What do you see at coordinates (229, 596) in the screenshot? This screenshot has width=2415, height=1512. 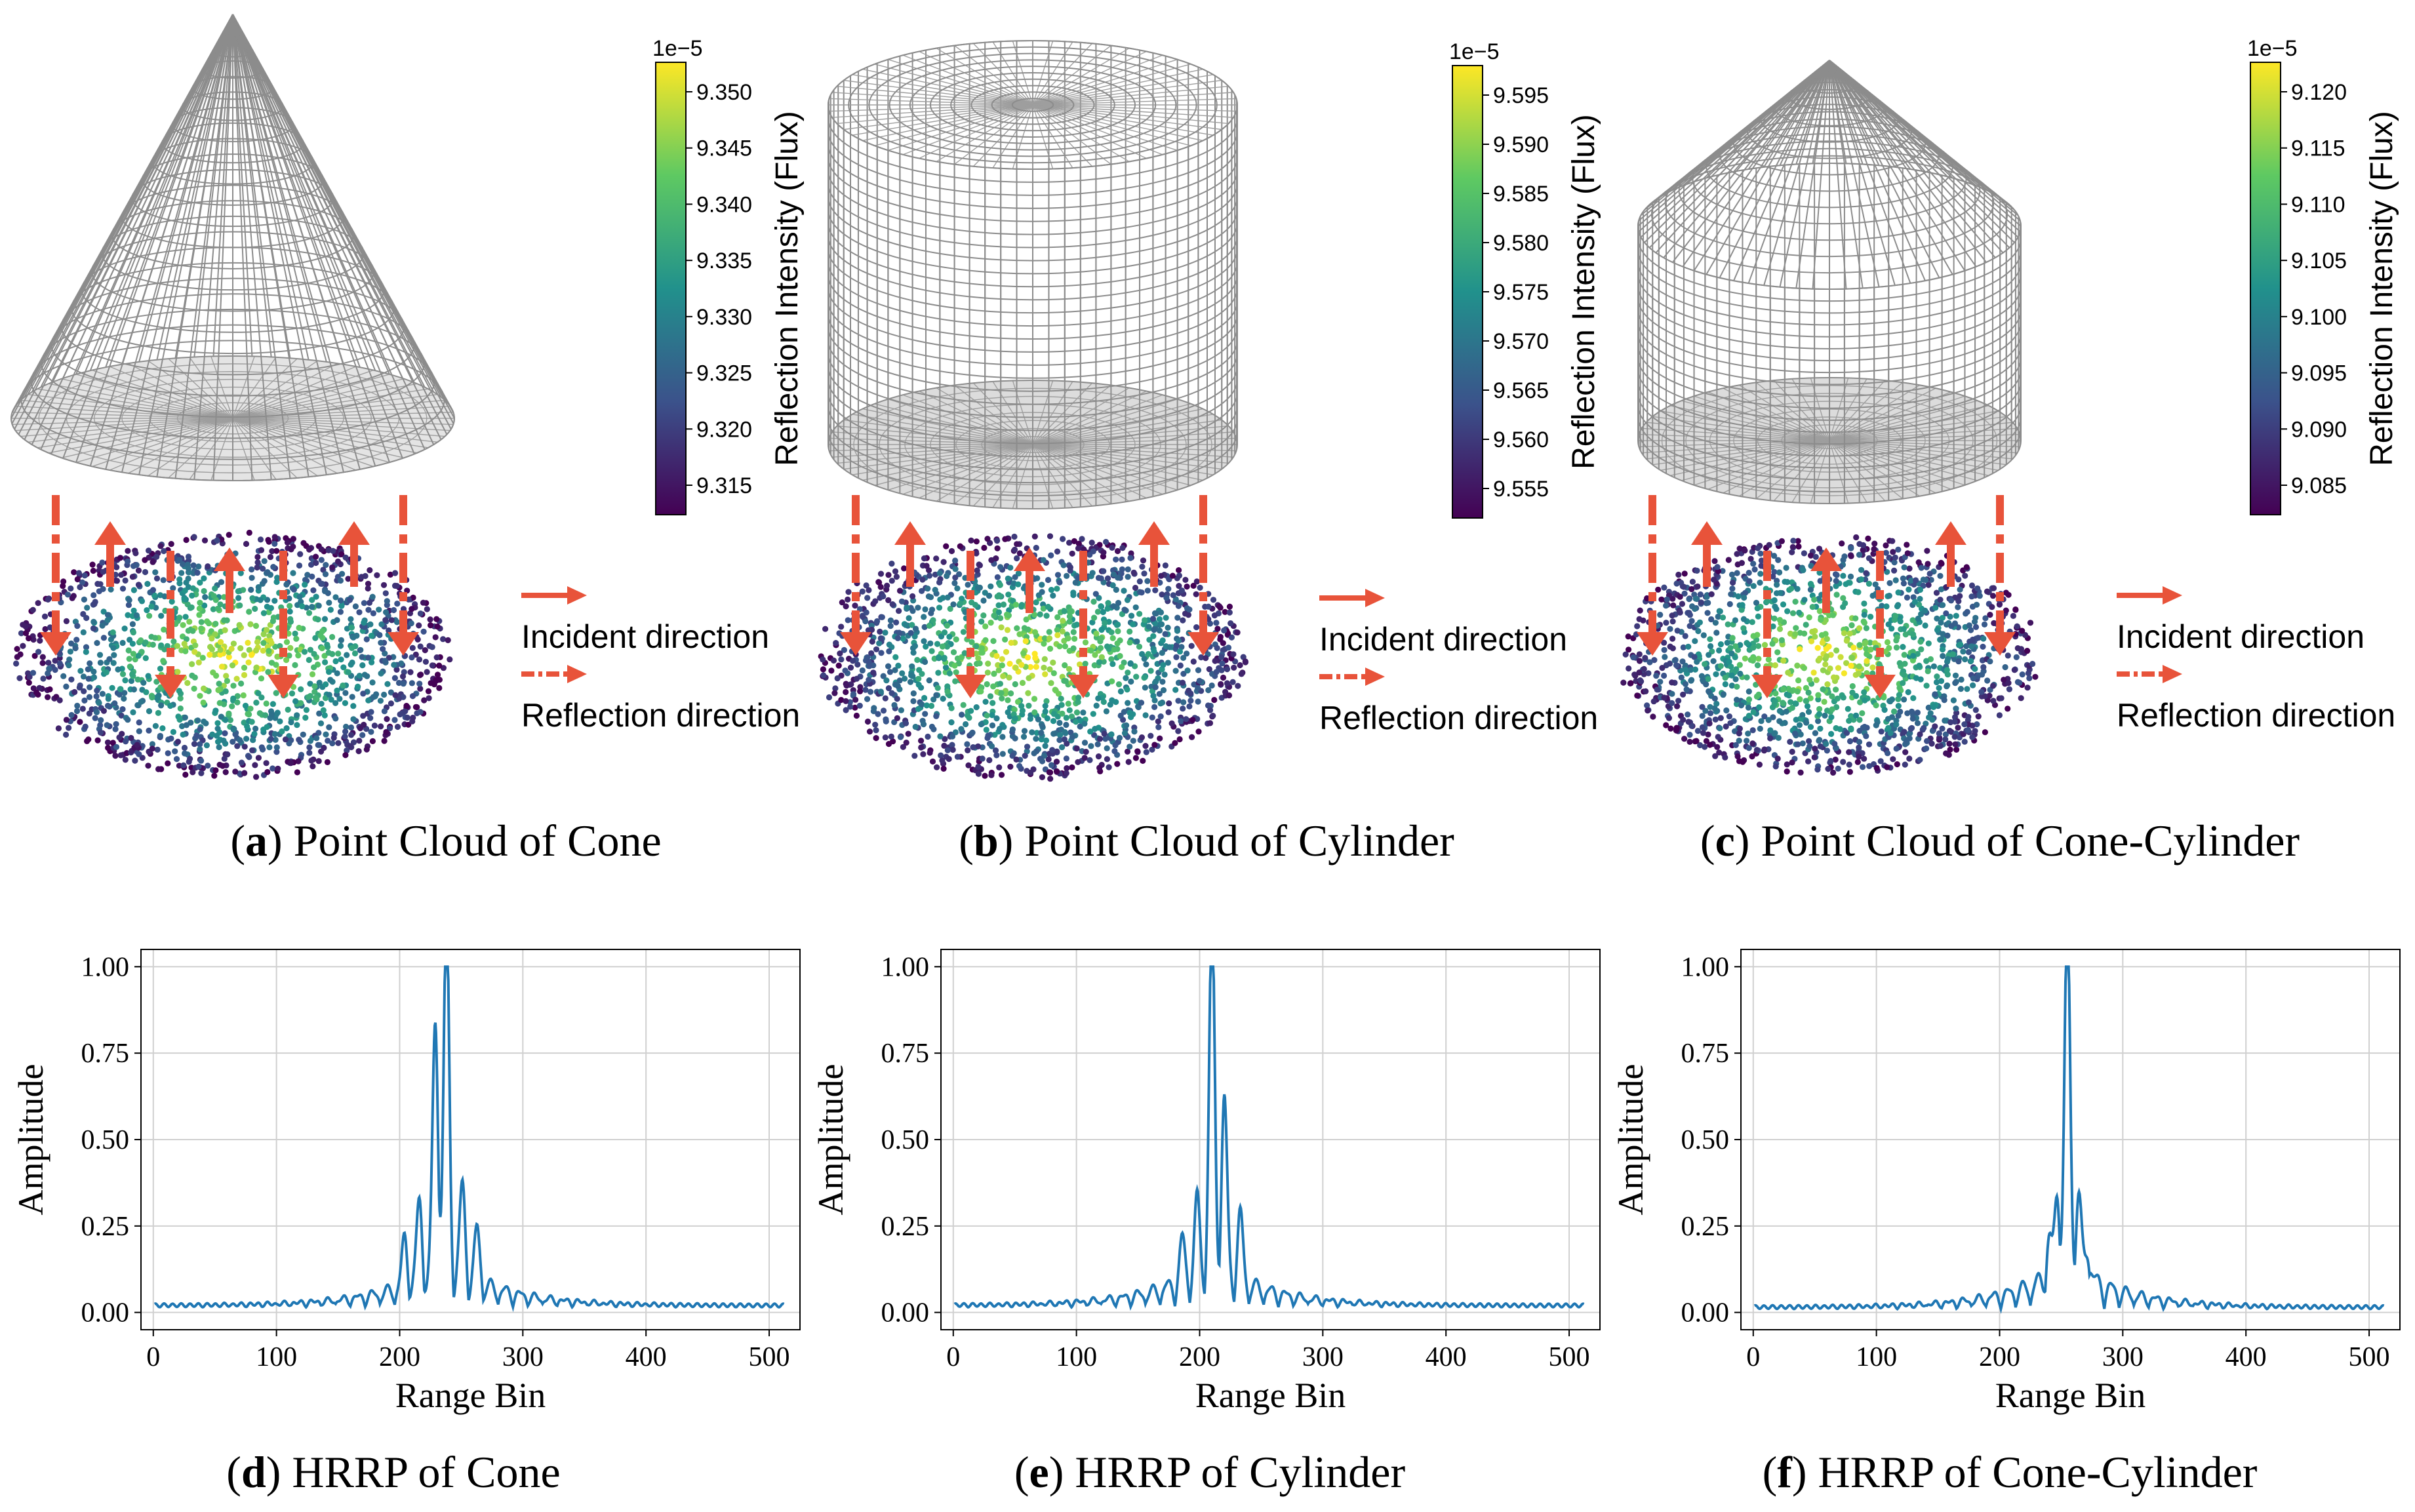 I see `arrows-a` at bounding box center [229, 596].